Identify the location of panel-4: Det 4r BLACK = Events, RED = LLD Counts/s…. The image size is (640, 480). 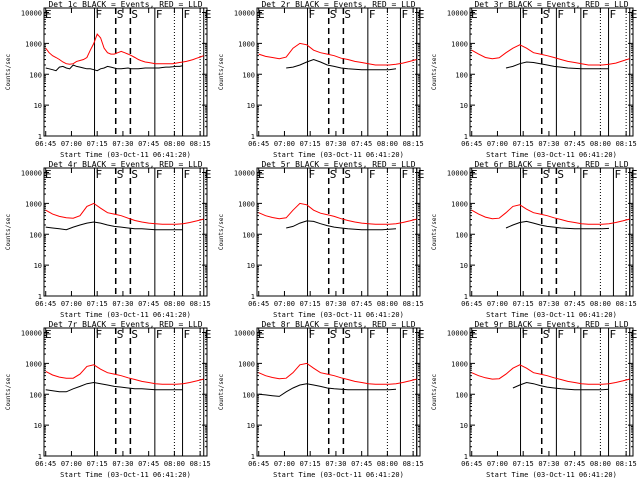
(108, 239).